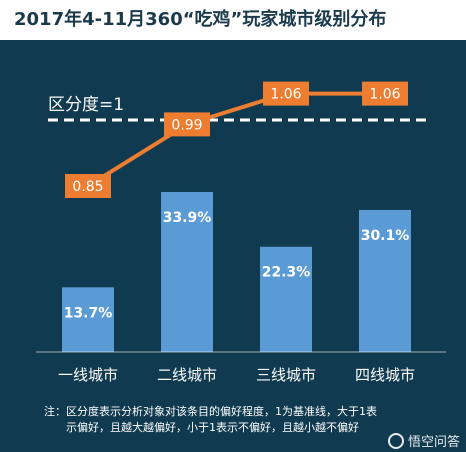 The width and height of the screenshot is (466, 452). Describe the element at coordinates (187, 375) in the screenshot. I see `x-tick-label-2: 二线城市` at that location.